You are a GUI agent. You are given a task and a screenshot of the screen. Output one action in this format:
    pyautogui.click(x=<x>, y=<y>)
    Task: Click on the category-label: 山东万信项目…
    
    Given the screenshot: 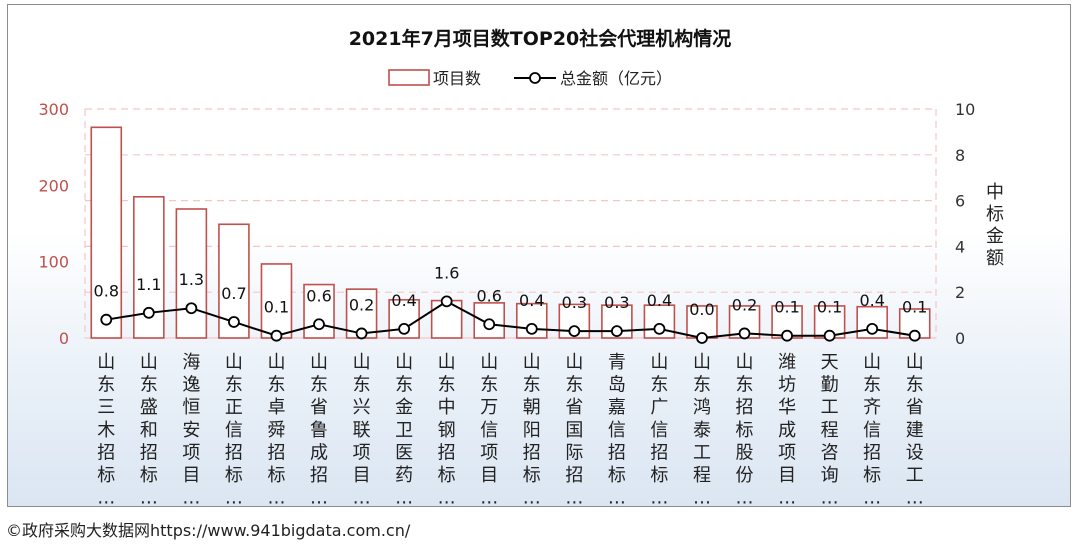 What is the action you would take?
    pyautogui.click(x=489, y=430)
    